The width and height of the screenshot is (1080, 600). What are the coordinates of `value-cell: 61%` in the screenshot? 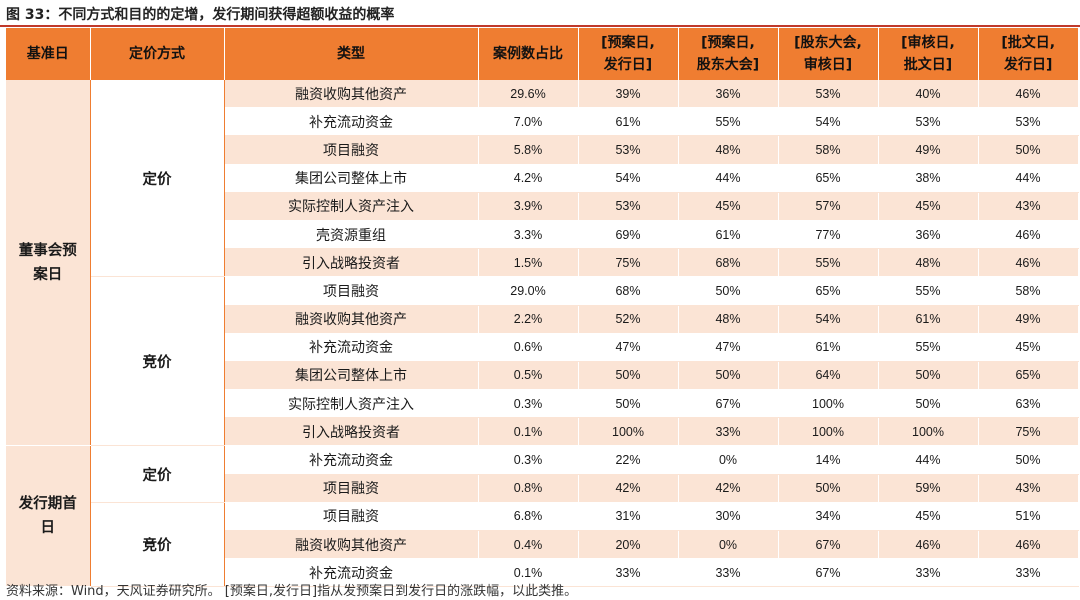 It's located at (928, 319).